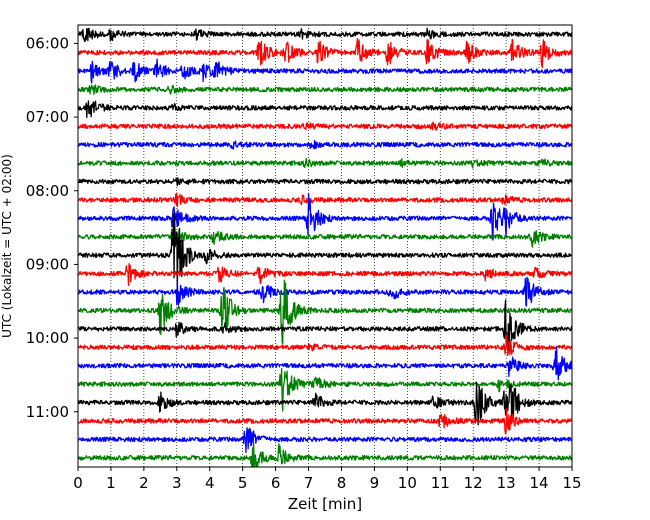 Image resolution: width=650 pixels, height=520 pixels. What do you see at coordinates (571, 483) in the screenshot?
I see `x-tick-label: 15` at bounding box center [571, 483].